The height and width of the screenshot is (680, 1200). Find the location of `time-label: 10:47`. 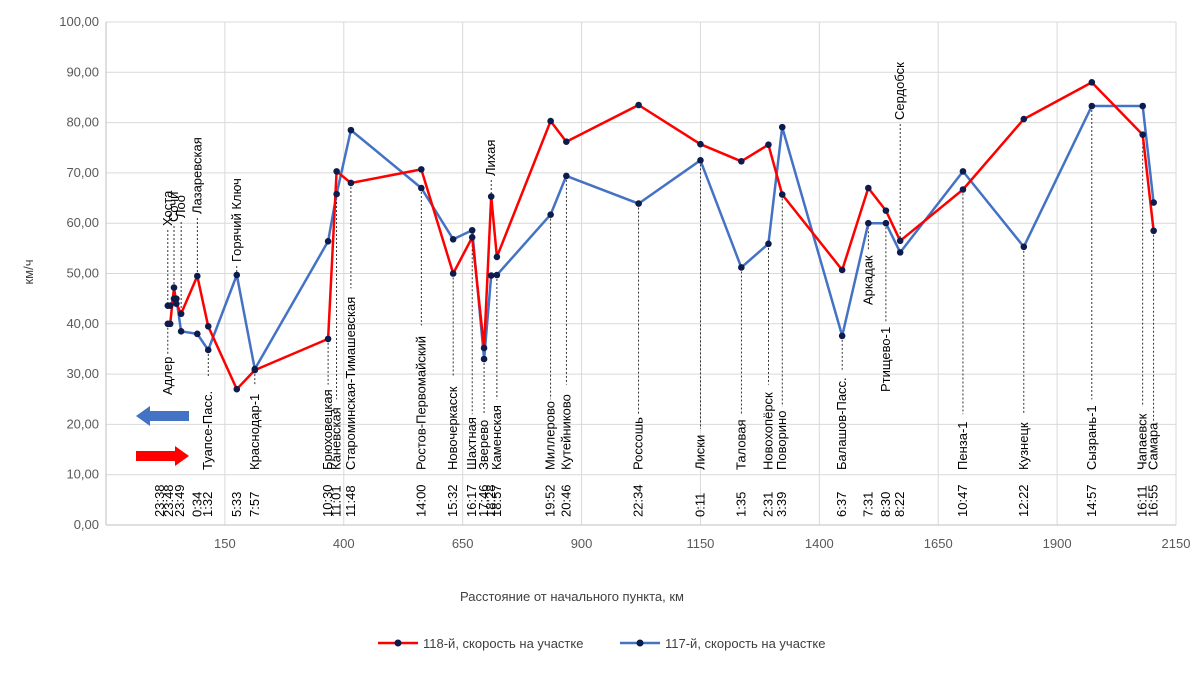

time-label: 10:47 is located at coordinates (962, 500).